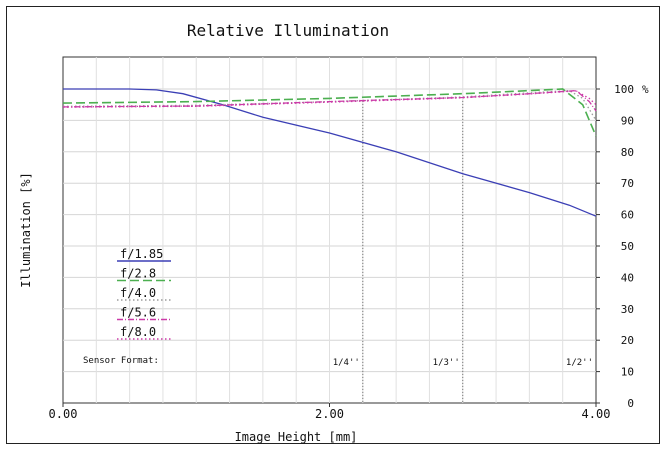 The height and width of the screenshot is (450, 664). I want to click on y-tick-label: 70, so click(627, 183).